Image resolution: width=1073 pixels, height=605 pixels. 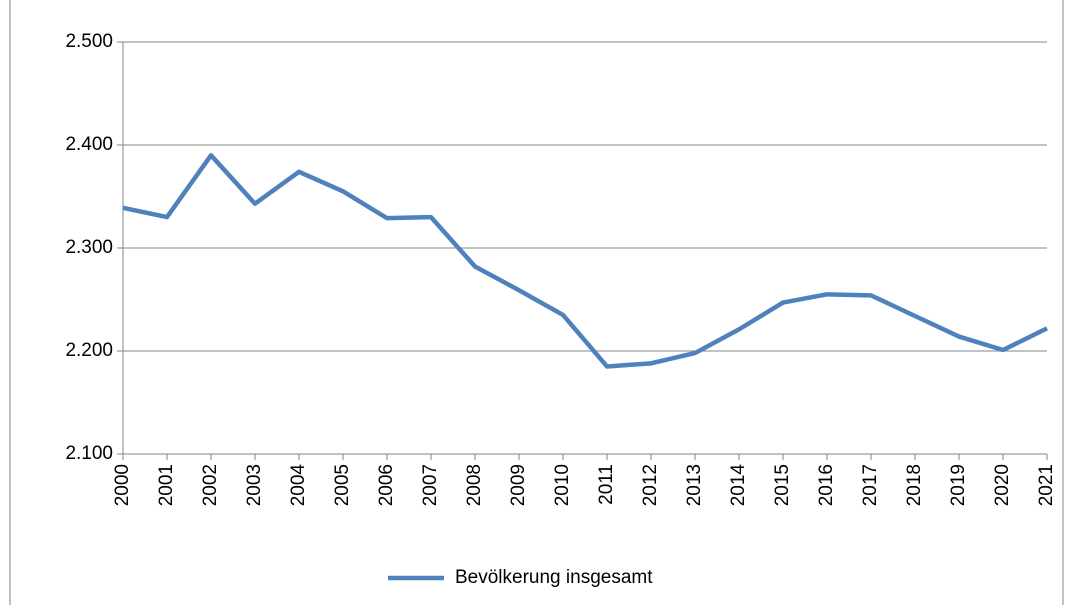 I want to click on x-tick-label: 2017, so click(x=870, y=485).